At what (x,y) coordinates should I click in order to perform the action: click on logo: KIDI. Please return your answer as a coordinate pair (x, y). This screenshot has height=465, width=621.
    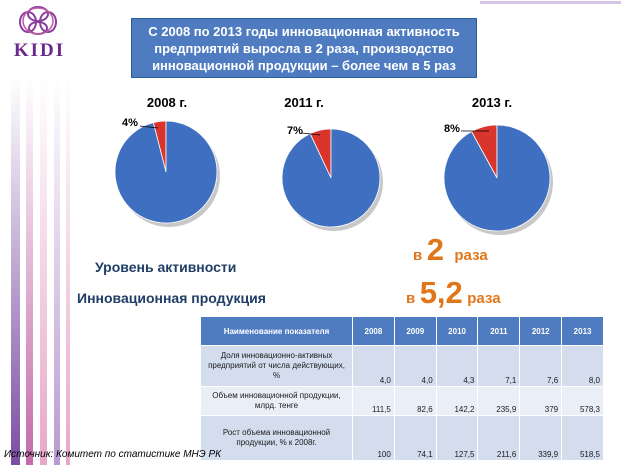
    Looking at the image, I should click on (38, 38).